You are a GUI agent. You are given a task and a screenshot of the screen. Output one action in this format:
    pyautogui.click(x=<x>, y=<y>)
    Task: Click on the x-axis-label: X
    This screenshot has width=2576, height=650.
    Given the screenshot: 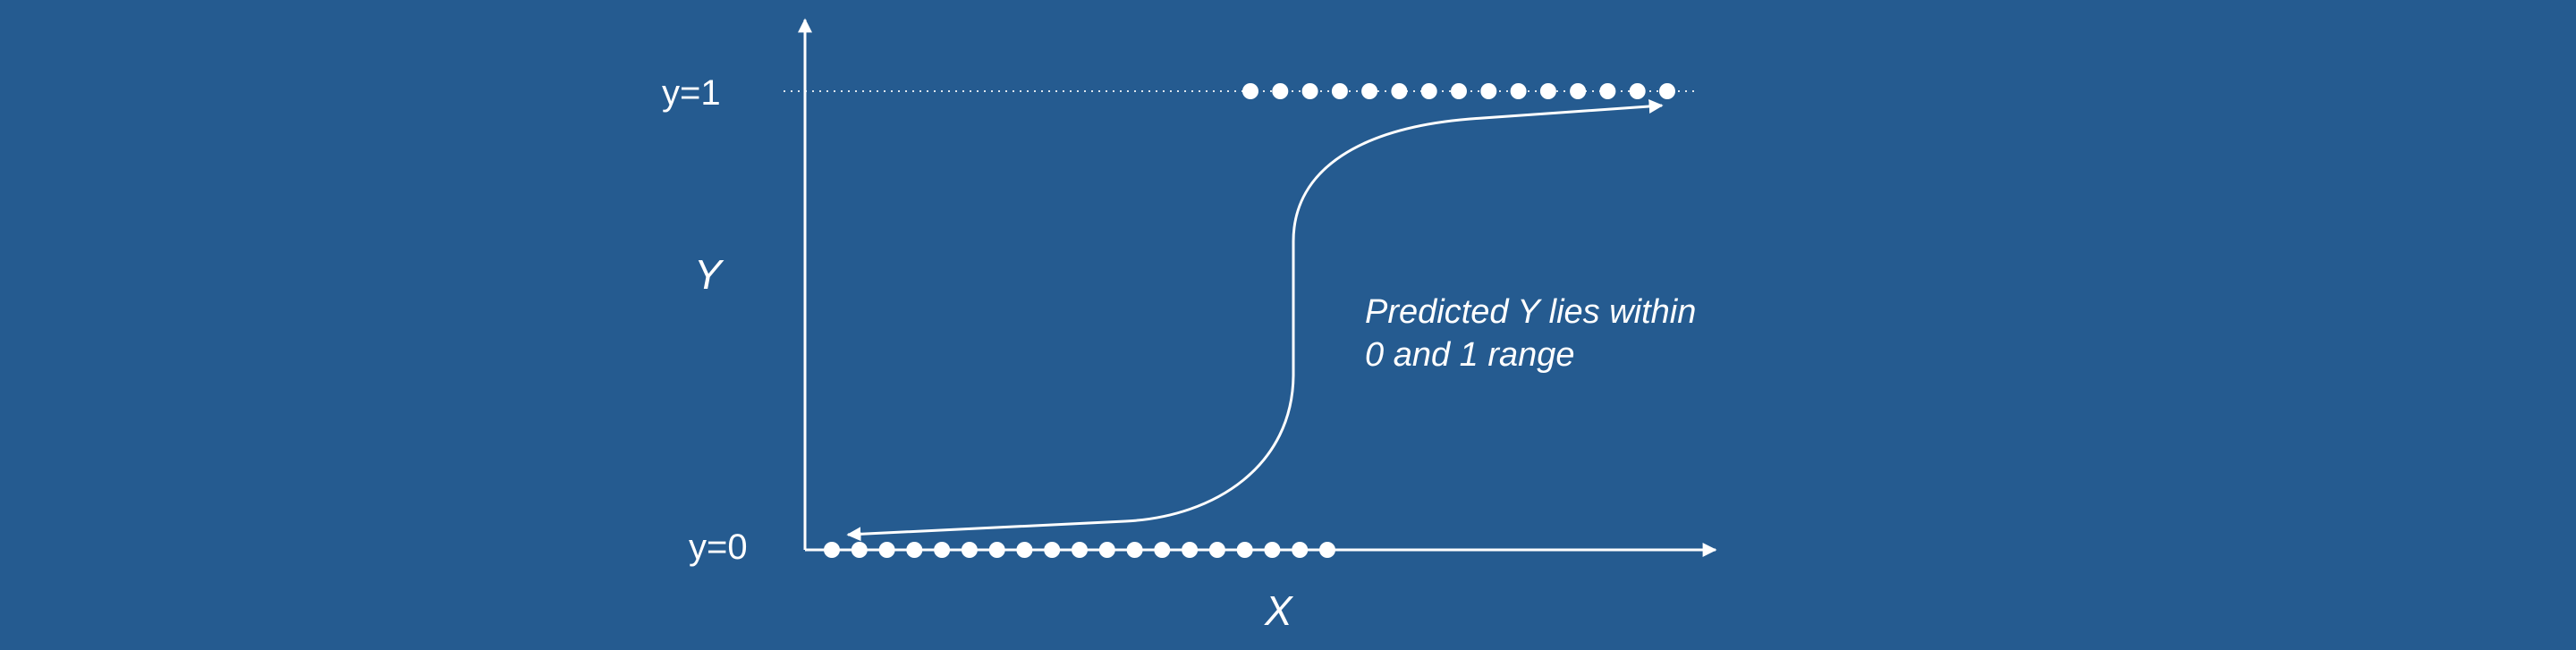 What is the action you would take?
    pyautogui.click(x=1278, y=610)
    